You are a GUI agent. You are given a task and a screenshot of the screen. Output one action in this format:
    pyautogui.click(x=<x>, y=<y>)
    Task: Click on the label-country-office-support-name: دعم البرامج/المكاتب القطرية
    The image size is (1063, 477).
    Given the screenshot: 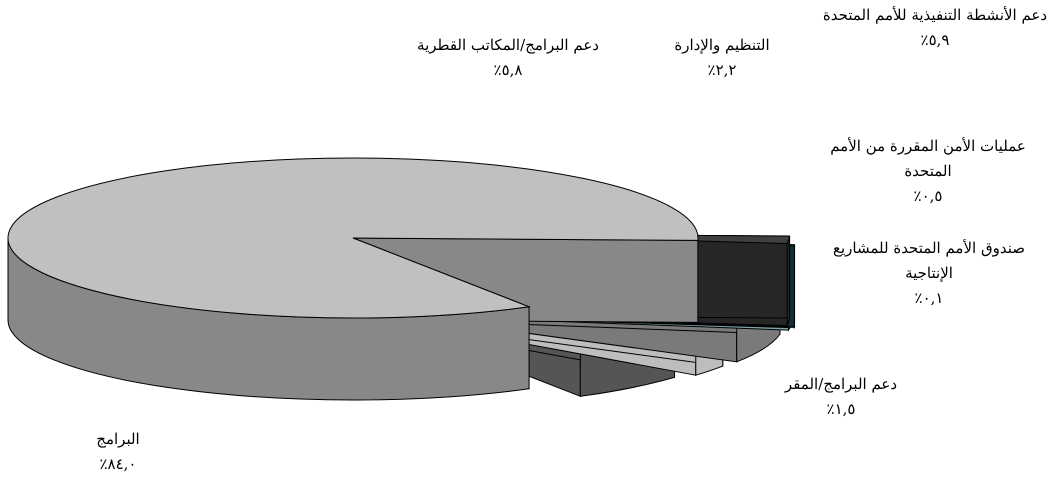 What is the action you would take?
    pyautogui.click(x=508, y=45)
    